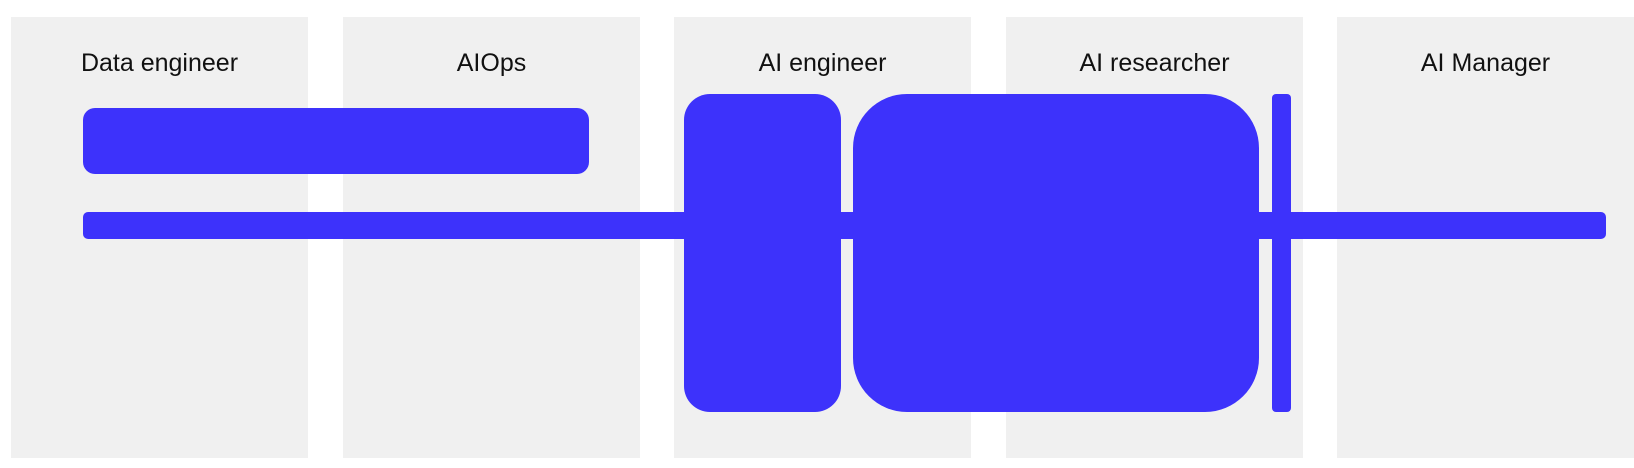 This screenshot has height=468, width=1634. I want to click on role-label: AI engineer, so click(822, 63).